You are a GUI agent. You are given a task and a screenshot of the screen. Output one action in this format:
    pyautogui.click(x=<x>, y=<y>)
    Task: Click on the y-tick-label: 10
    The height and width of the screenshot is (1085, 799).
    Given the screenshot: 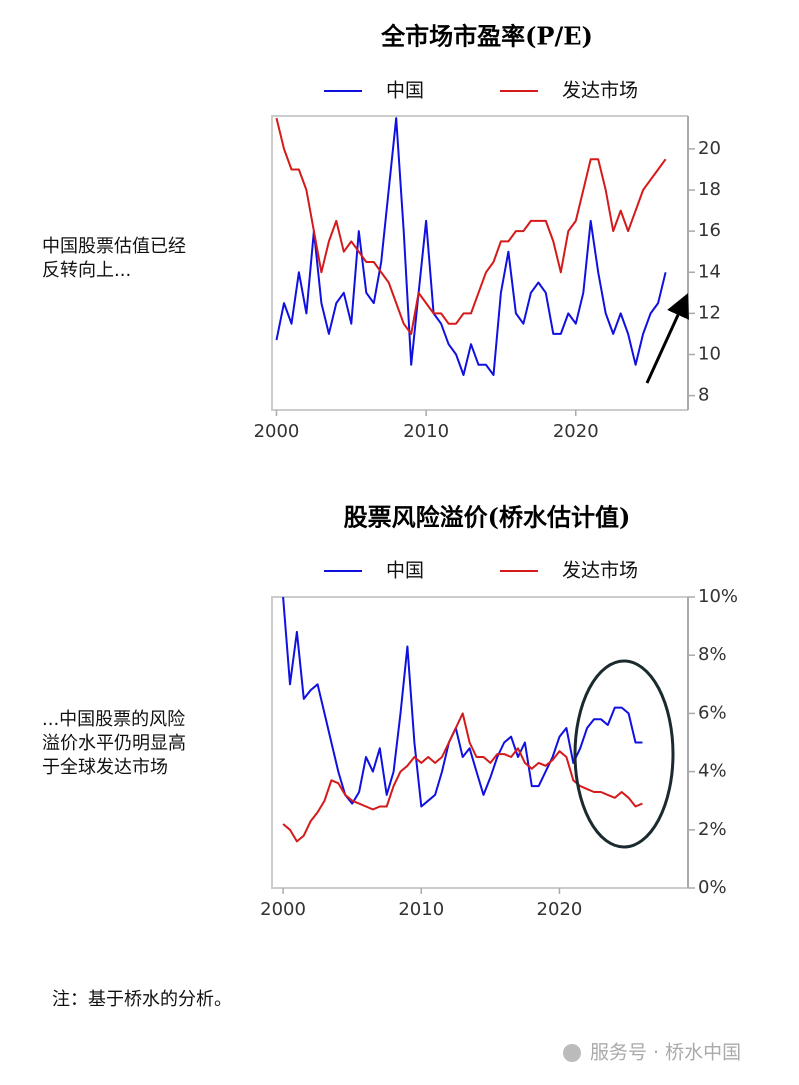 What is the action you would take?
    pyautogui.click(x=709, y=353)
    